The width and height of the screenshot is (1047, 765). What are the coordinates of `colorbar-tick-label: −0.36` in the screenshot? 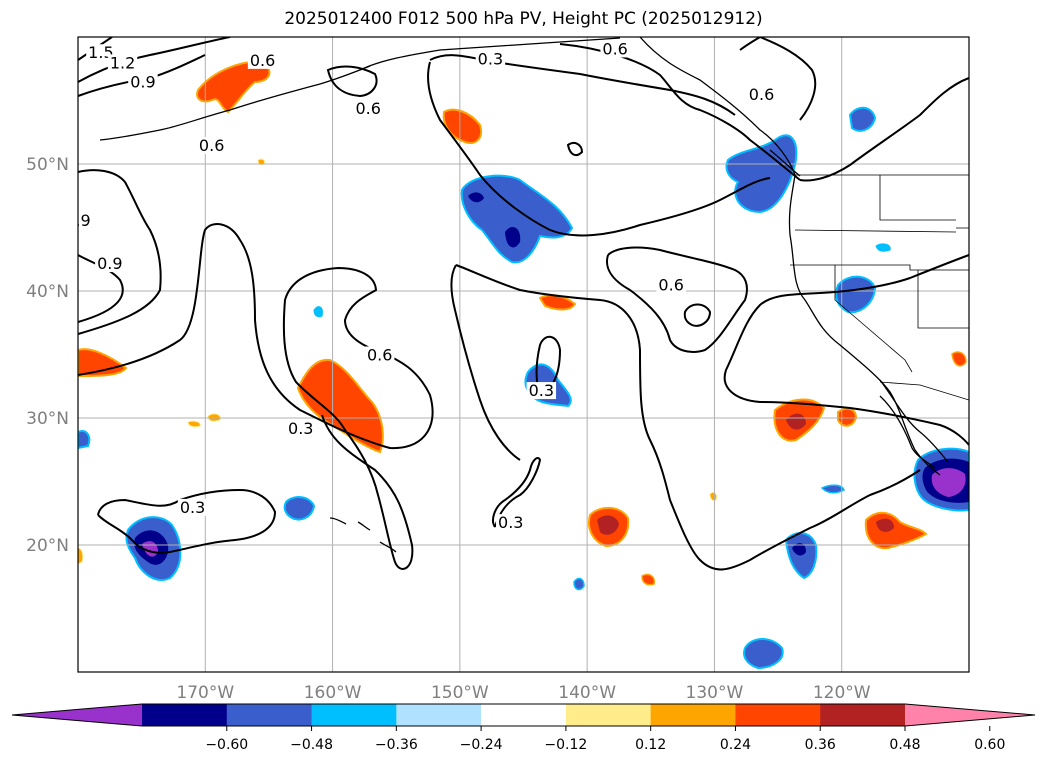 It's located at (396, 745).